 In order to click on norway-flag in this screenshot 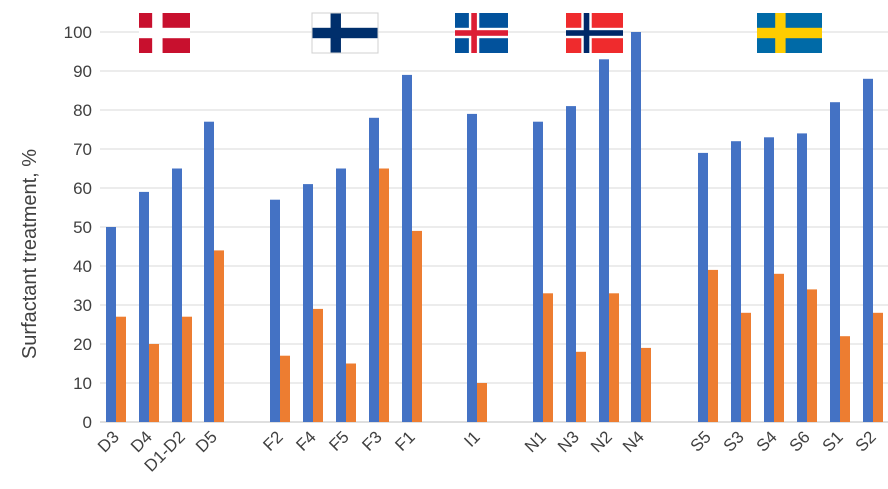, I will do `click(594, 33)`.